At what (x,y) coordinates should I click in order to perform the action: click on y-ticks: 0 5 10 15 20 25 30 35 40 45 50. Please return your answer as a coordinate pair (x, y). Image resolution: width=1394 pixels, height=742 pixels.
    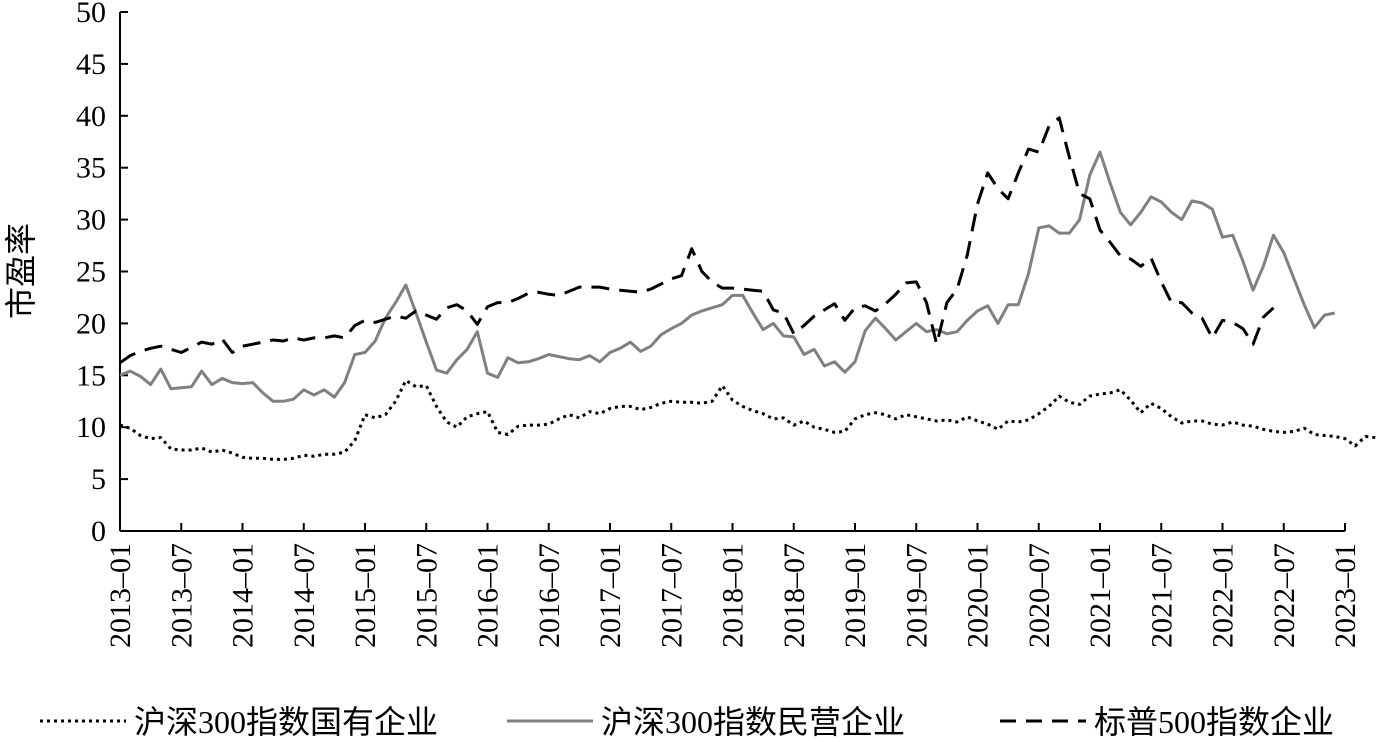
    Looking at the image, I should click on (102, 274).